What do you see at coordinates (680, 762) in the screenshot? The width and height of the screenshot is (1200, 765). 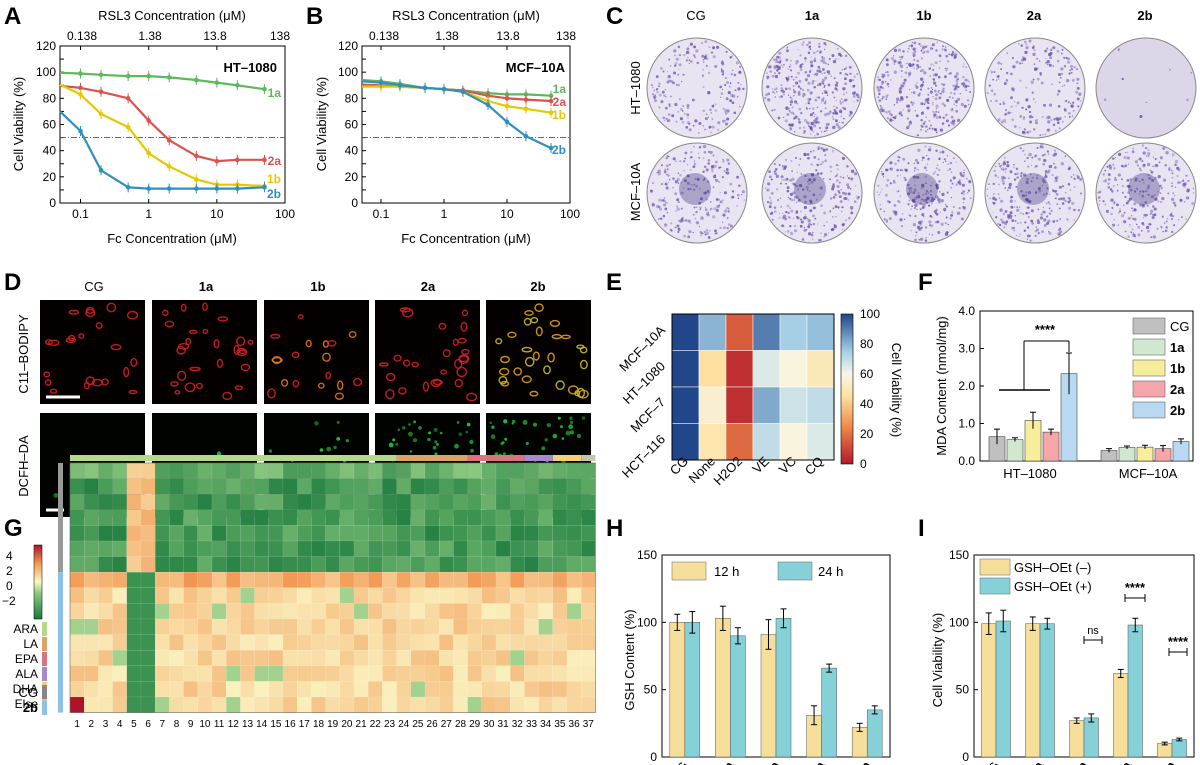 I see `category-label: CG` at bounding box center [680, 762].